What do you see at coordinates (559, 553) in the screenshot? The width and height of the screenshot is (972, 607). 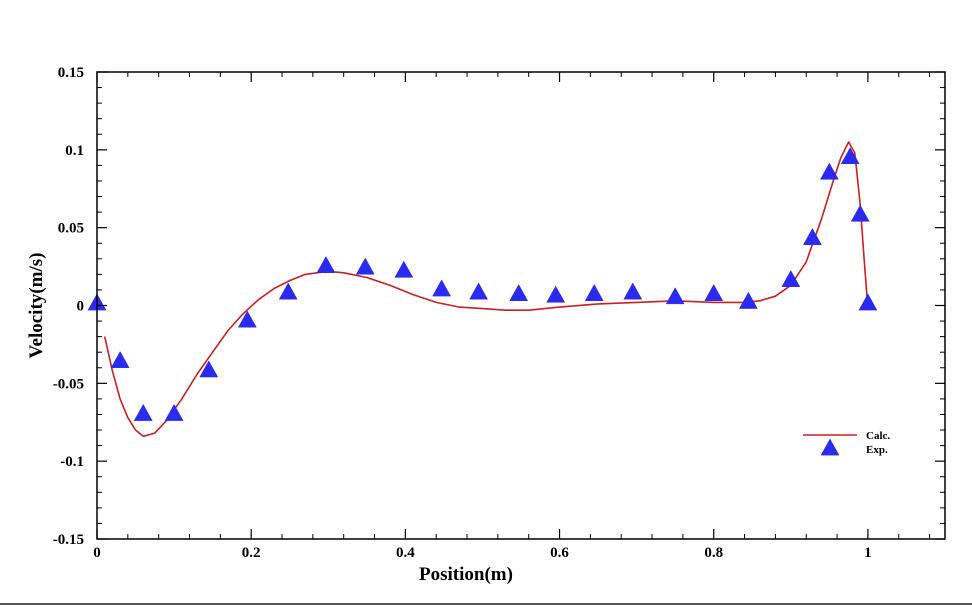 I see `x-tick-label: 0.6` at bounding box center [559, 553].